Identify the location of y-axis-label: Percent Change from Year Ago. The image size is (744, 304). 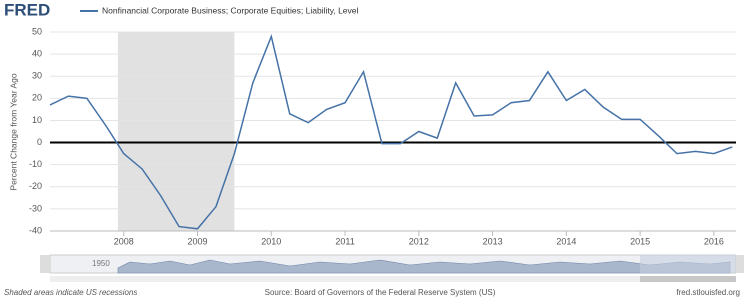
(13, 131).